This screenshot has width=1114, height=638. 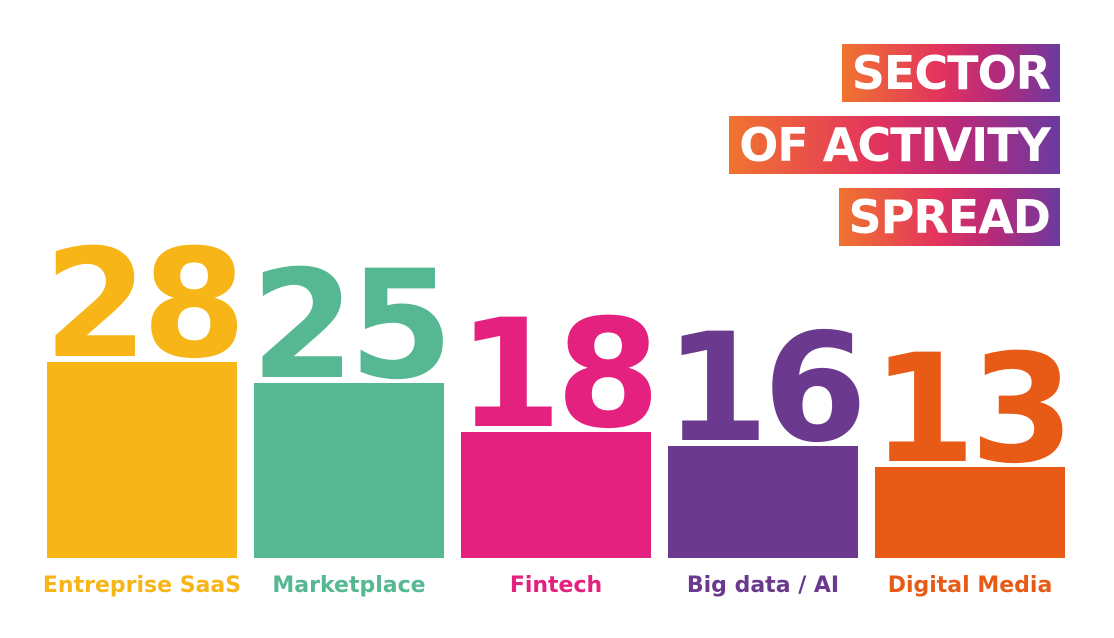 What do you see at coordinates (763, 389) in the screenshot?
I see `value-label-3: 16` at bounding box center [763, 389].